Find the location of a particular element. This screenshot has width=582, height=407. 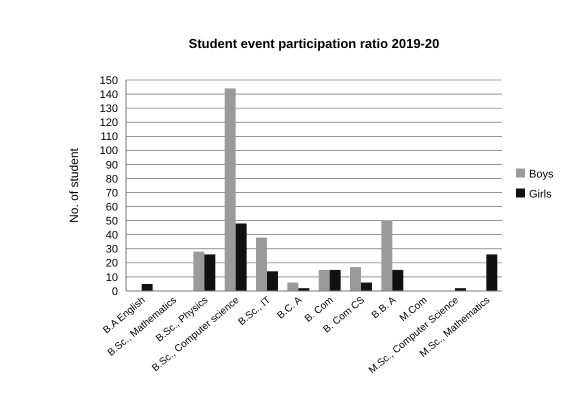

y-tick-label: 110 is located at coordinates (109, 137).